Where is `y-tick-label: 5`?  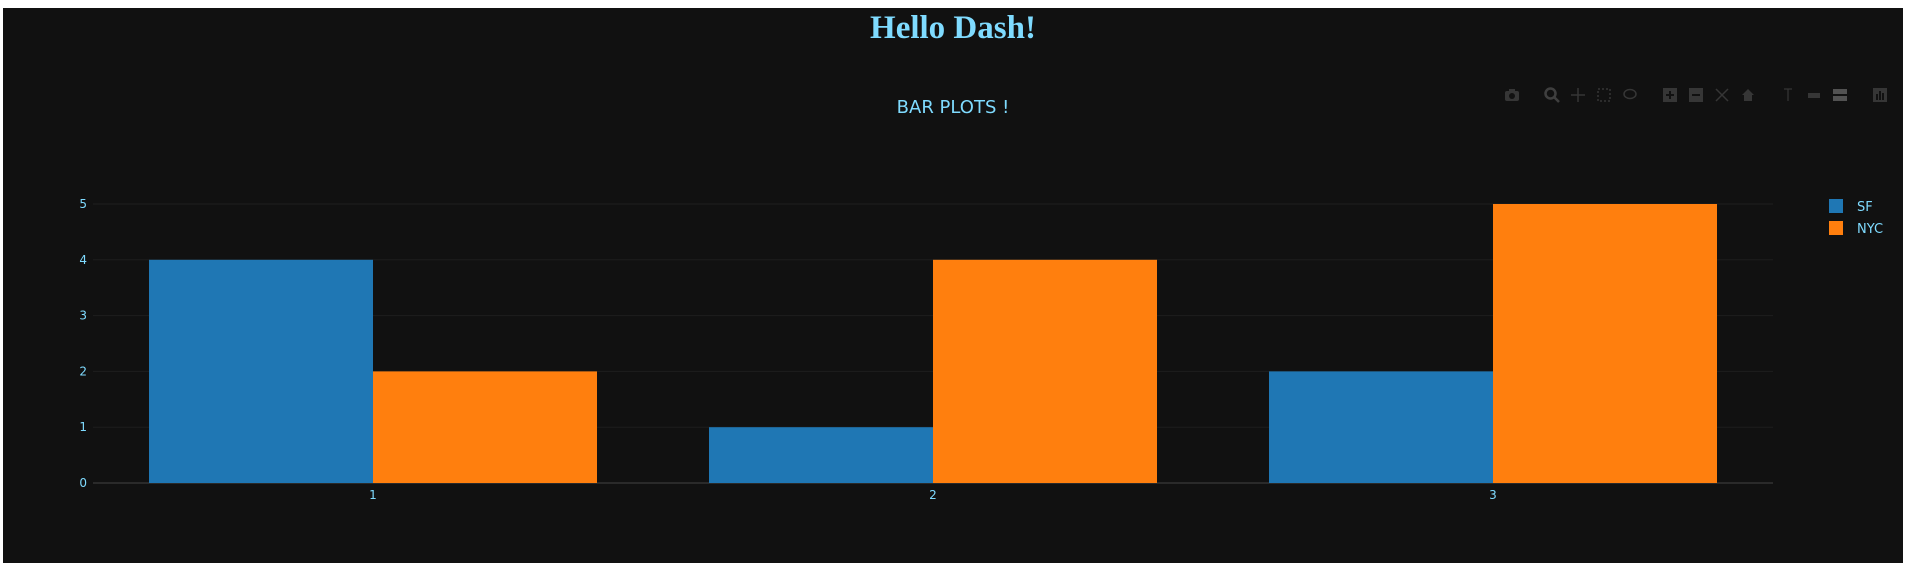 y-tick-label: 5 is located at coordinates (83, 204).